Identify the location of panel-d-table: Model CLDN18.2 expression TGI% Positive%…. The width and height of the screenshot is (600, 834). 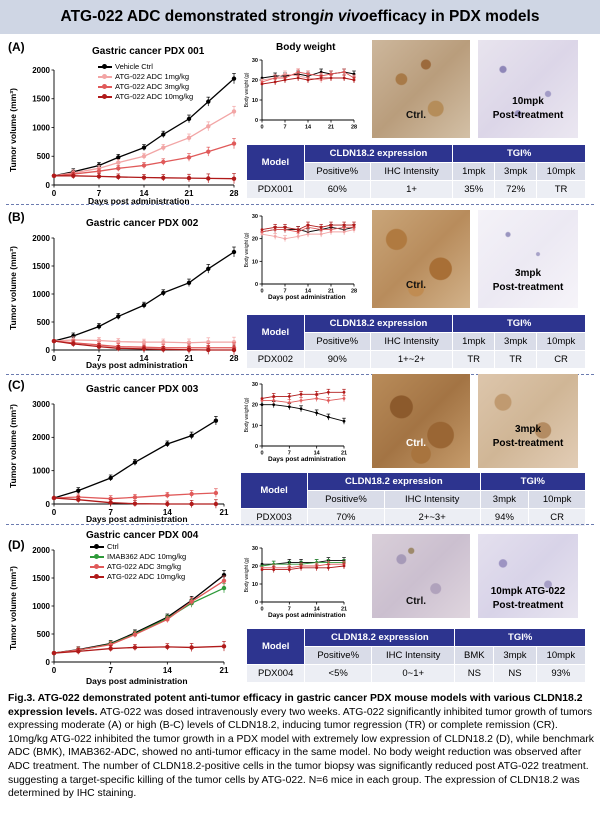
(416, 655).